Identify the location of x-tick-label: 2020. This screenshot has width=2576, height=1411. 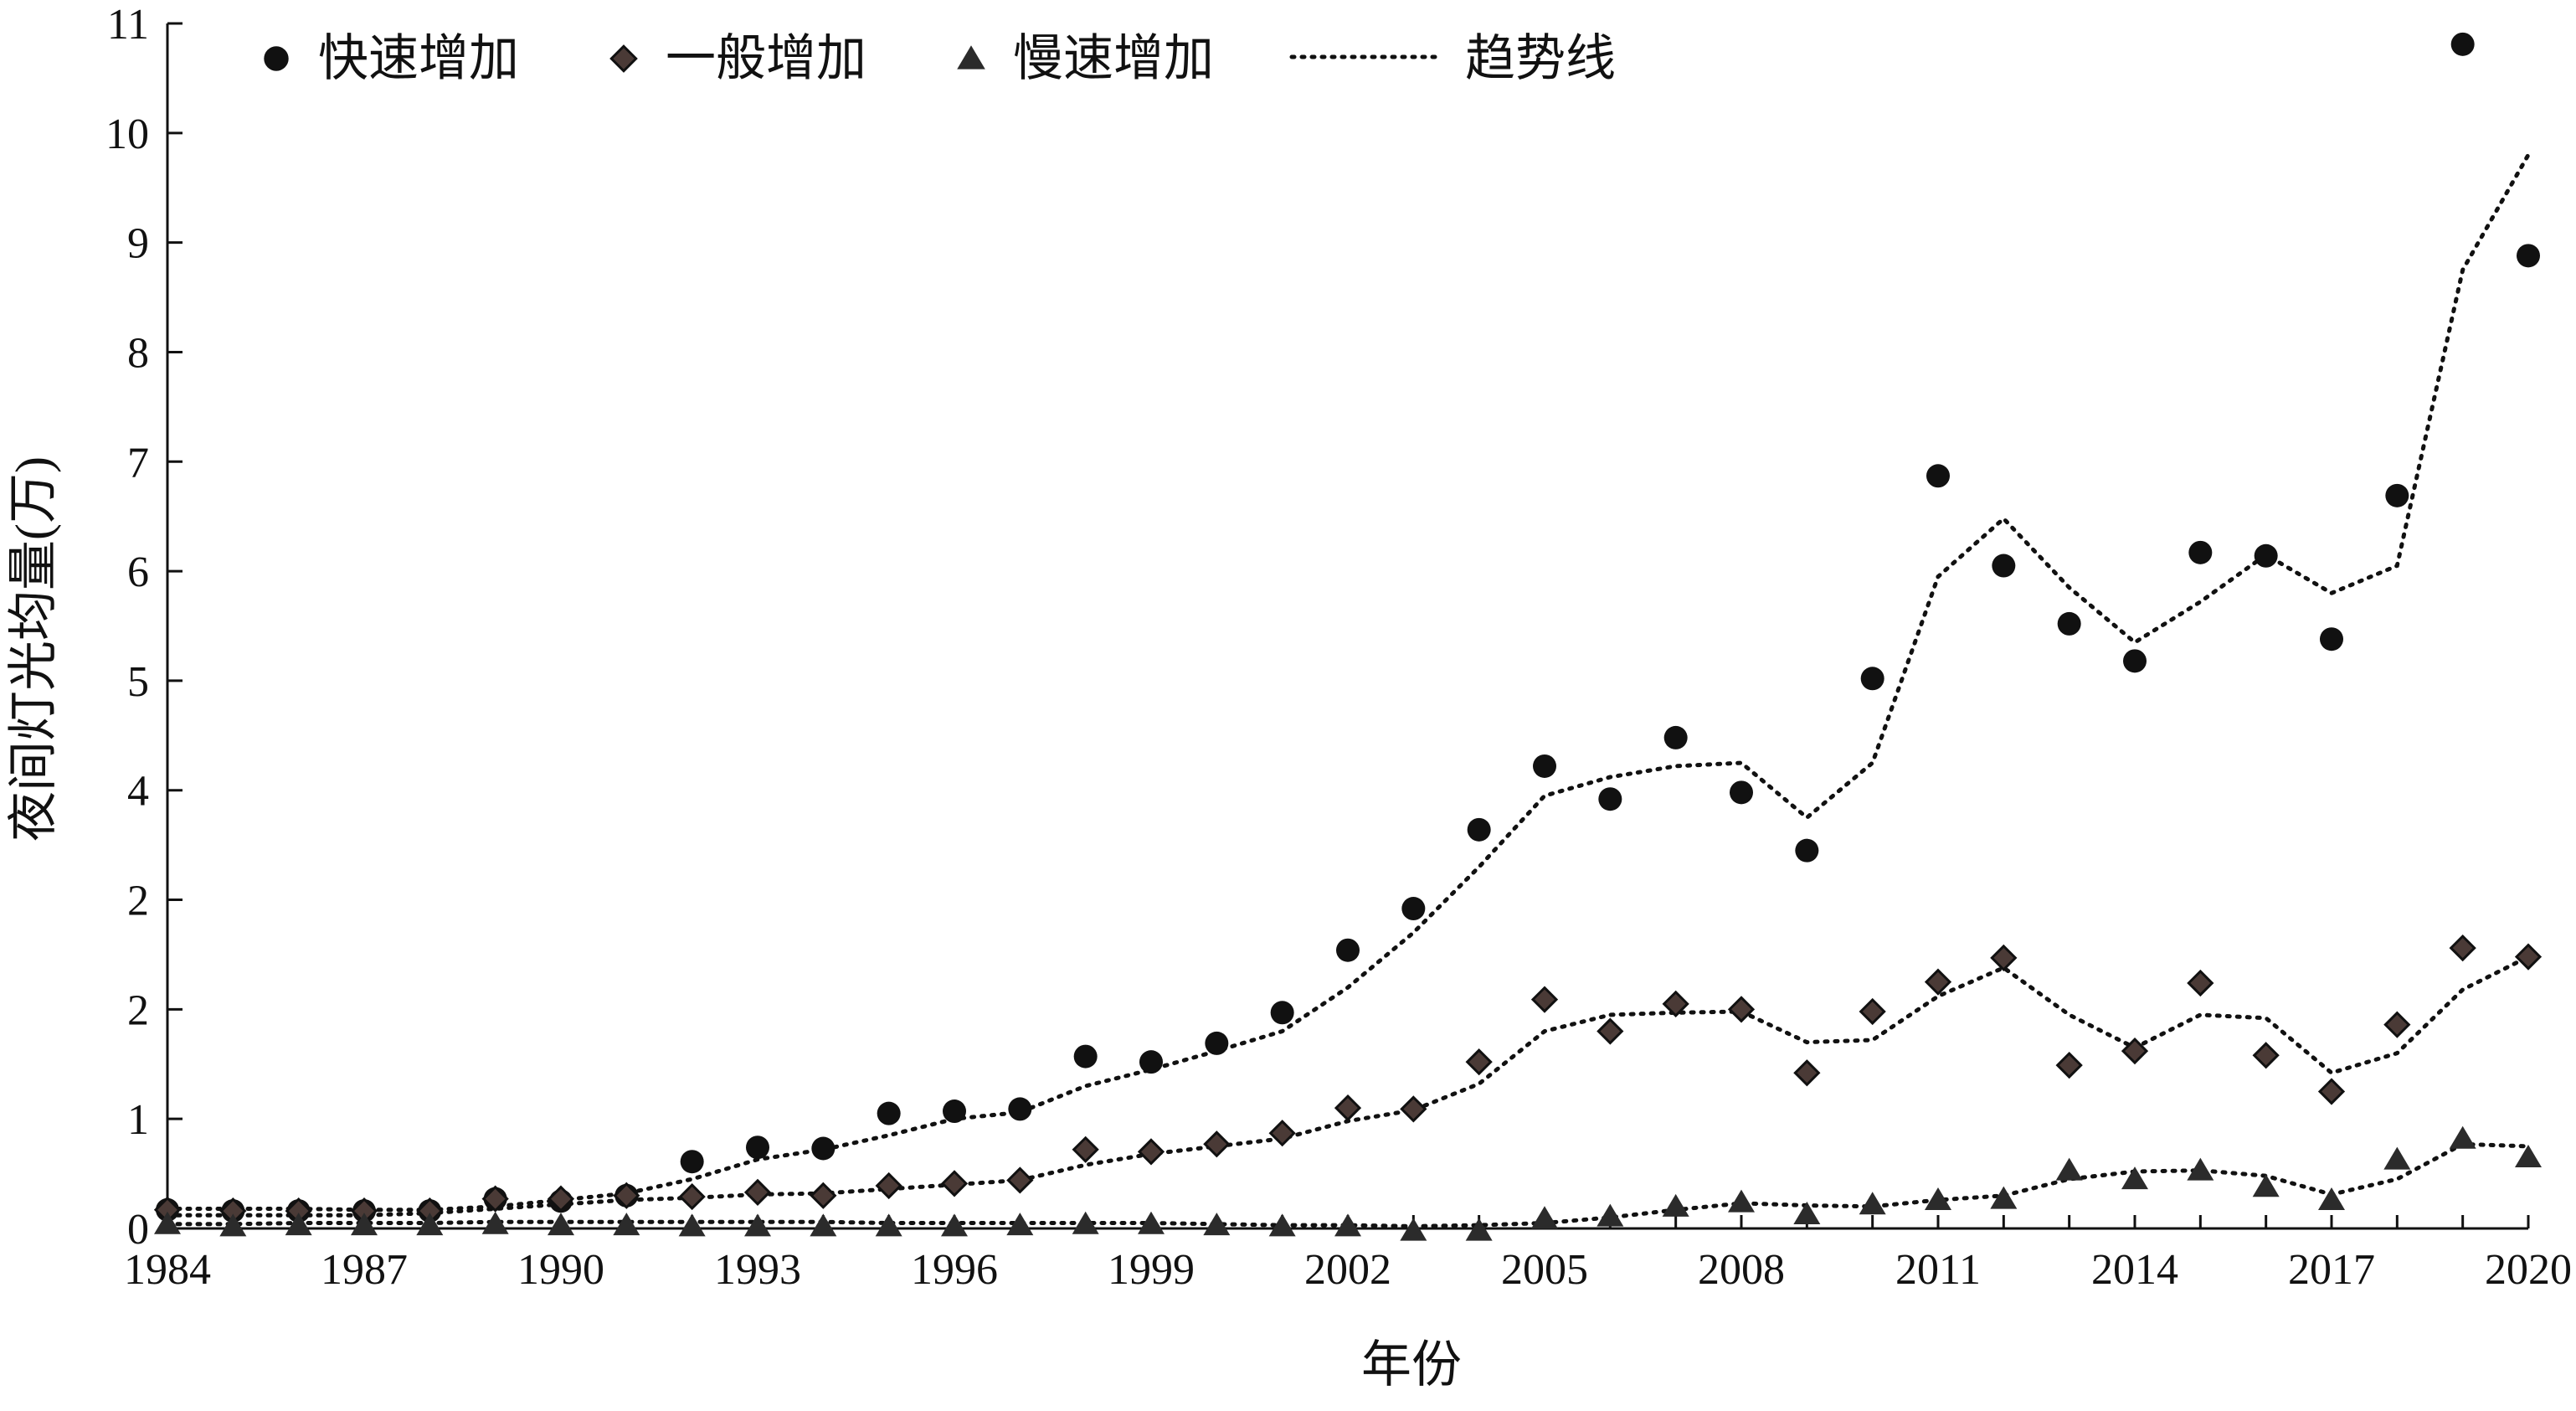
(2529, 1270).